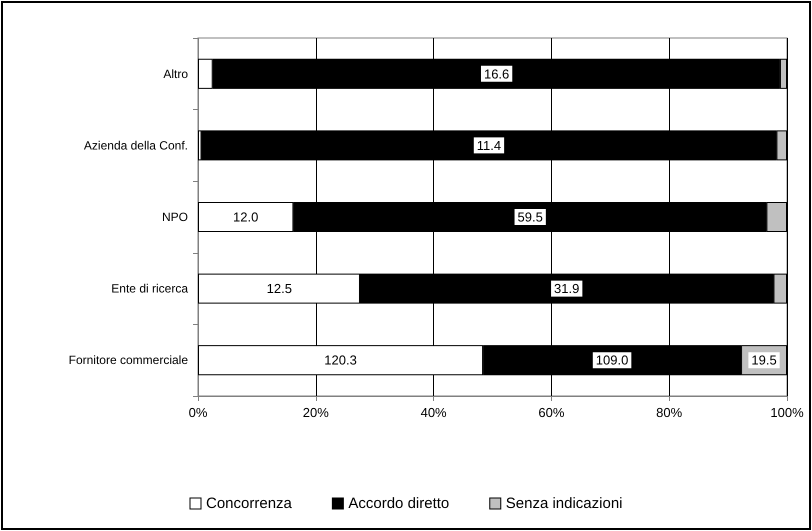 The width and height of the screenshot is (812, 531). I want to click on y-tick-label: Ente di ricerca, so click(149, 289).